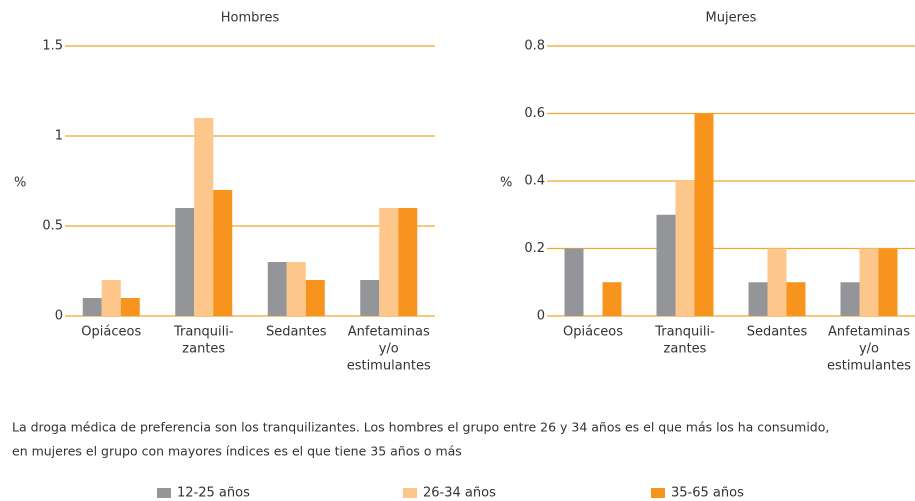 This screenshot has width=915, height=501. What do you see at coordinates (52, 226) in the screenshot?
I see `y-tick-label: 0.5` at bounding box center [52, 226].